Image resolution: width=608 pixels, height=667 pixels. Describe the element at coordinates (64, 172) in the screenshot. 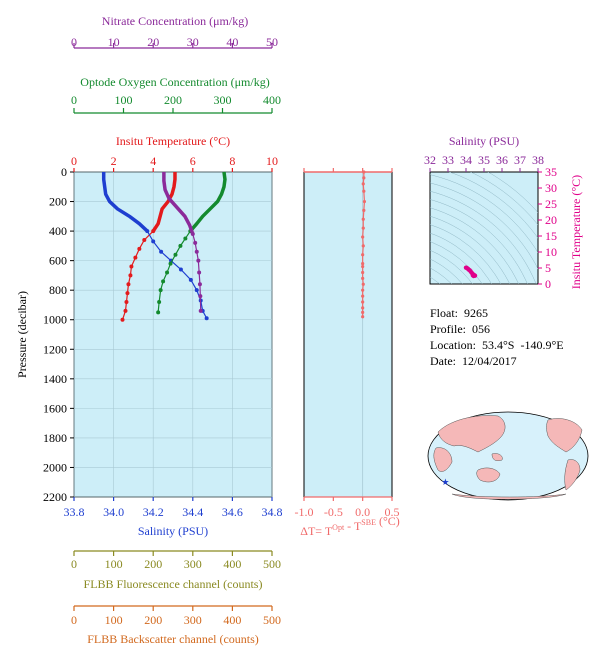

I see `pressure-tick-label: 0` at that location.